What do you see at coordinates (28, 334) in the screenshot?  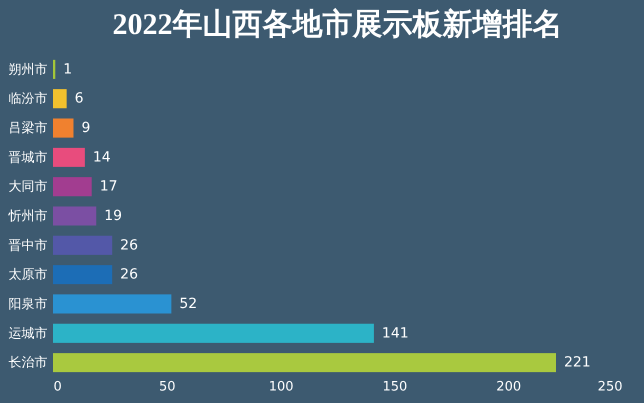 I see `y-tick-label: 运城市` at bounding box center [28, 334].